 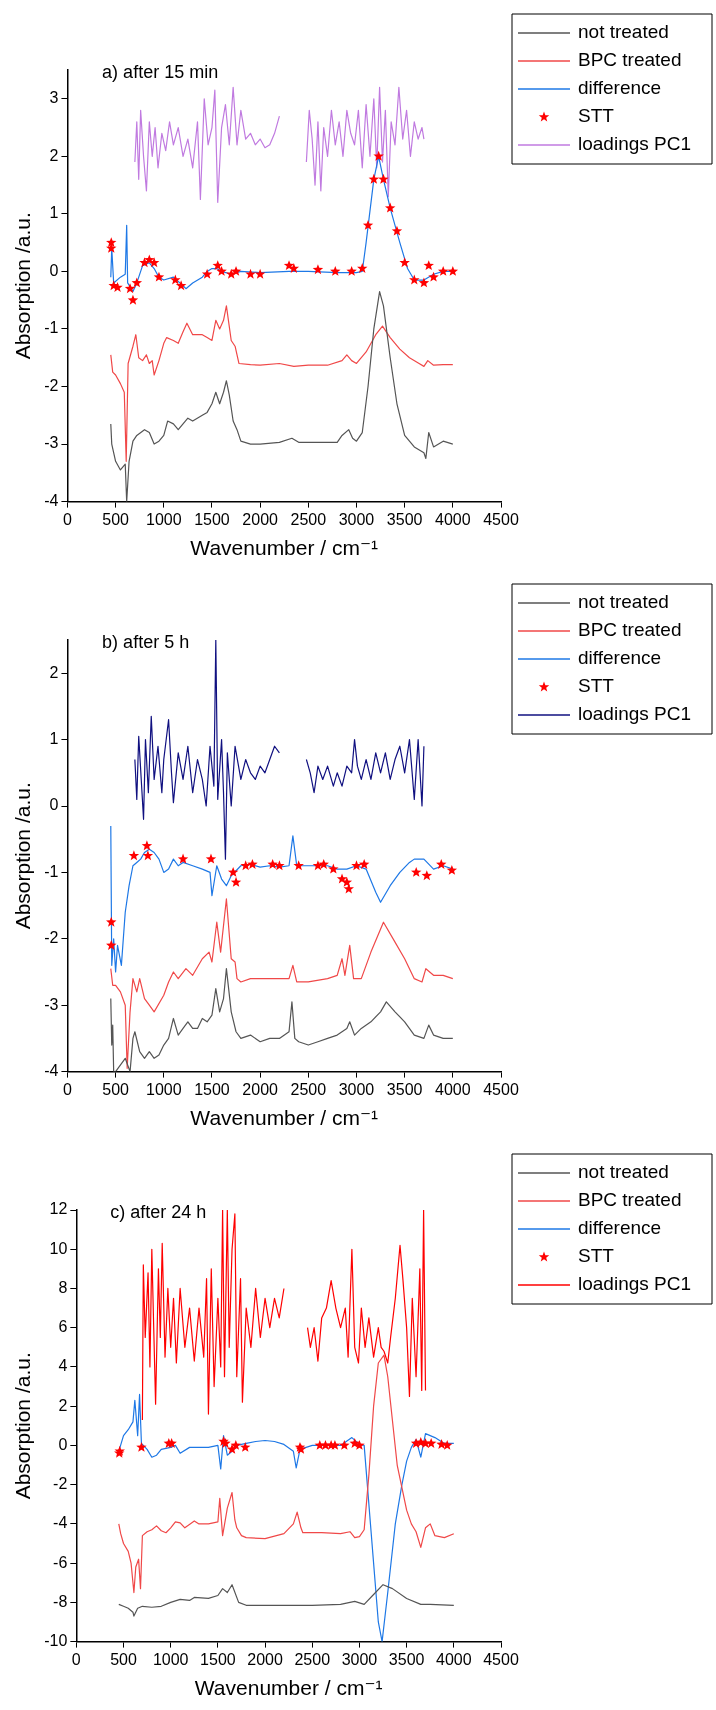 I want to click on y-tick-label: 3, so click(x=54, y=98).